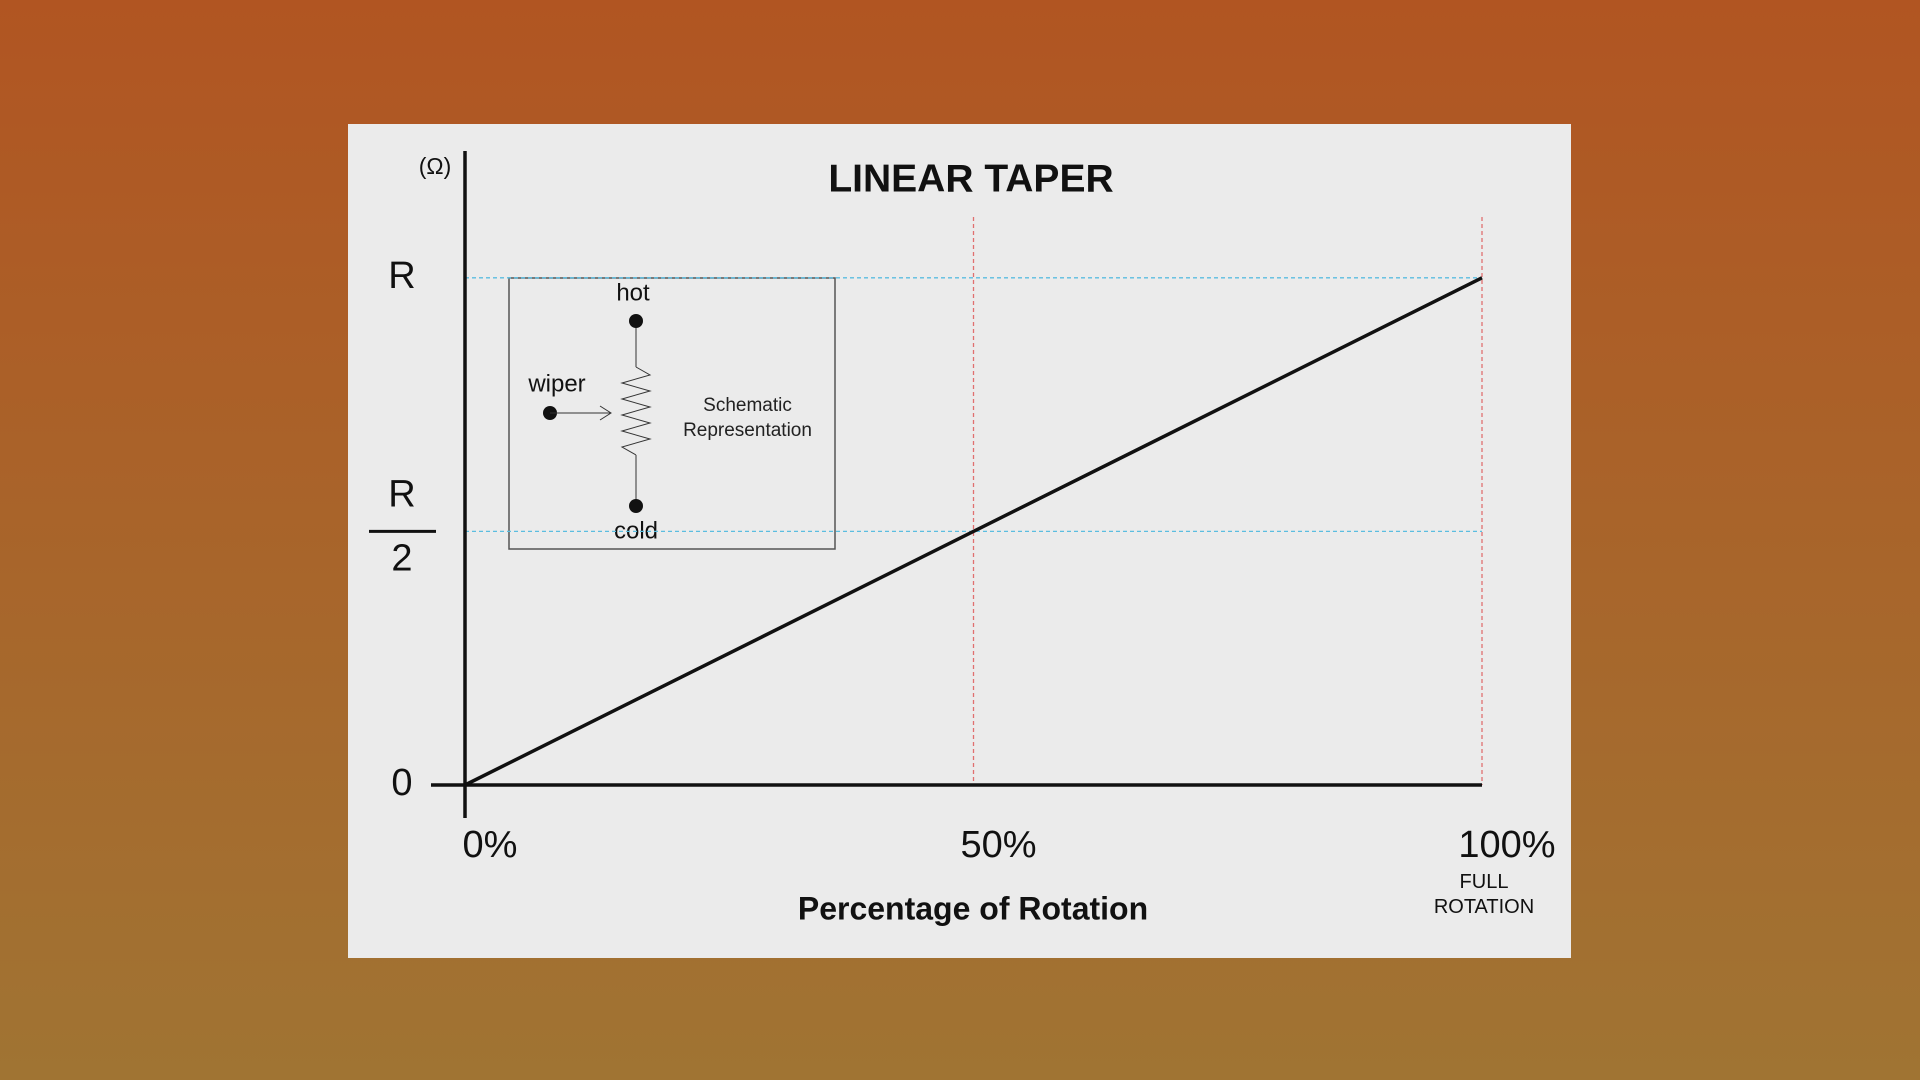 The height and width of the screenshot is (1080, 1920). I want to click on y-tick-label: R, so click(401, 276).